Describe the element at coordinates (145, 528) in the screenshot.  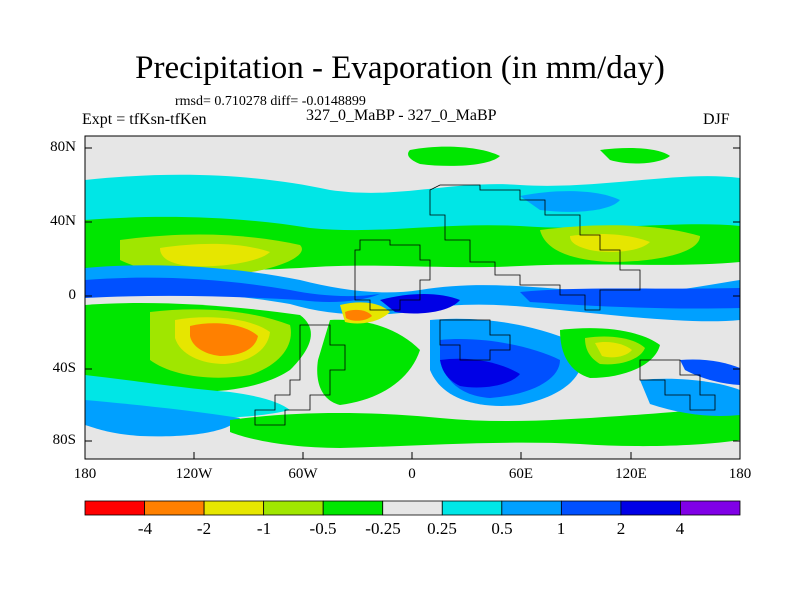
I see `colorbar-label: -4` at that location.